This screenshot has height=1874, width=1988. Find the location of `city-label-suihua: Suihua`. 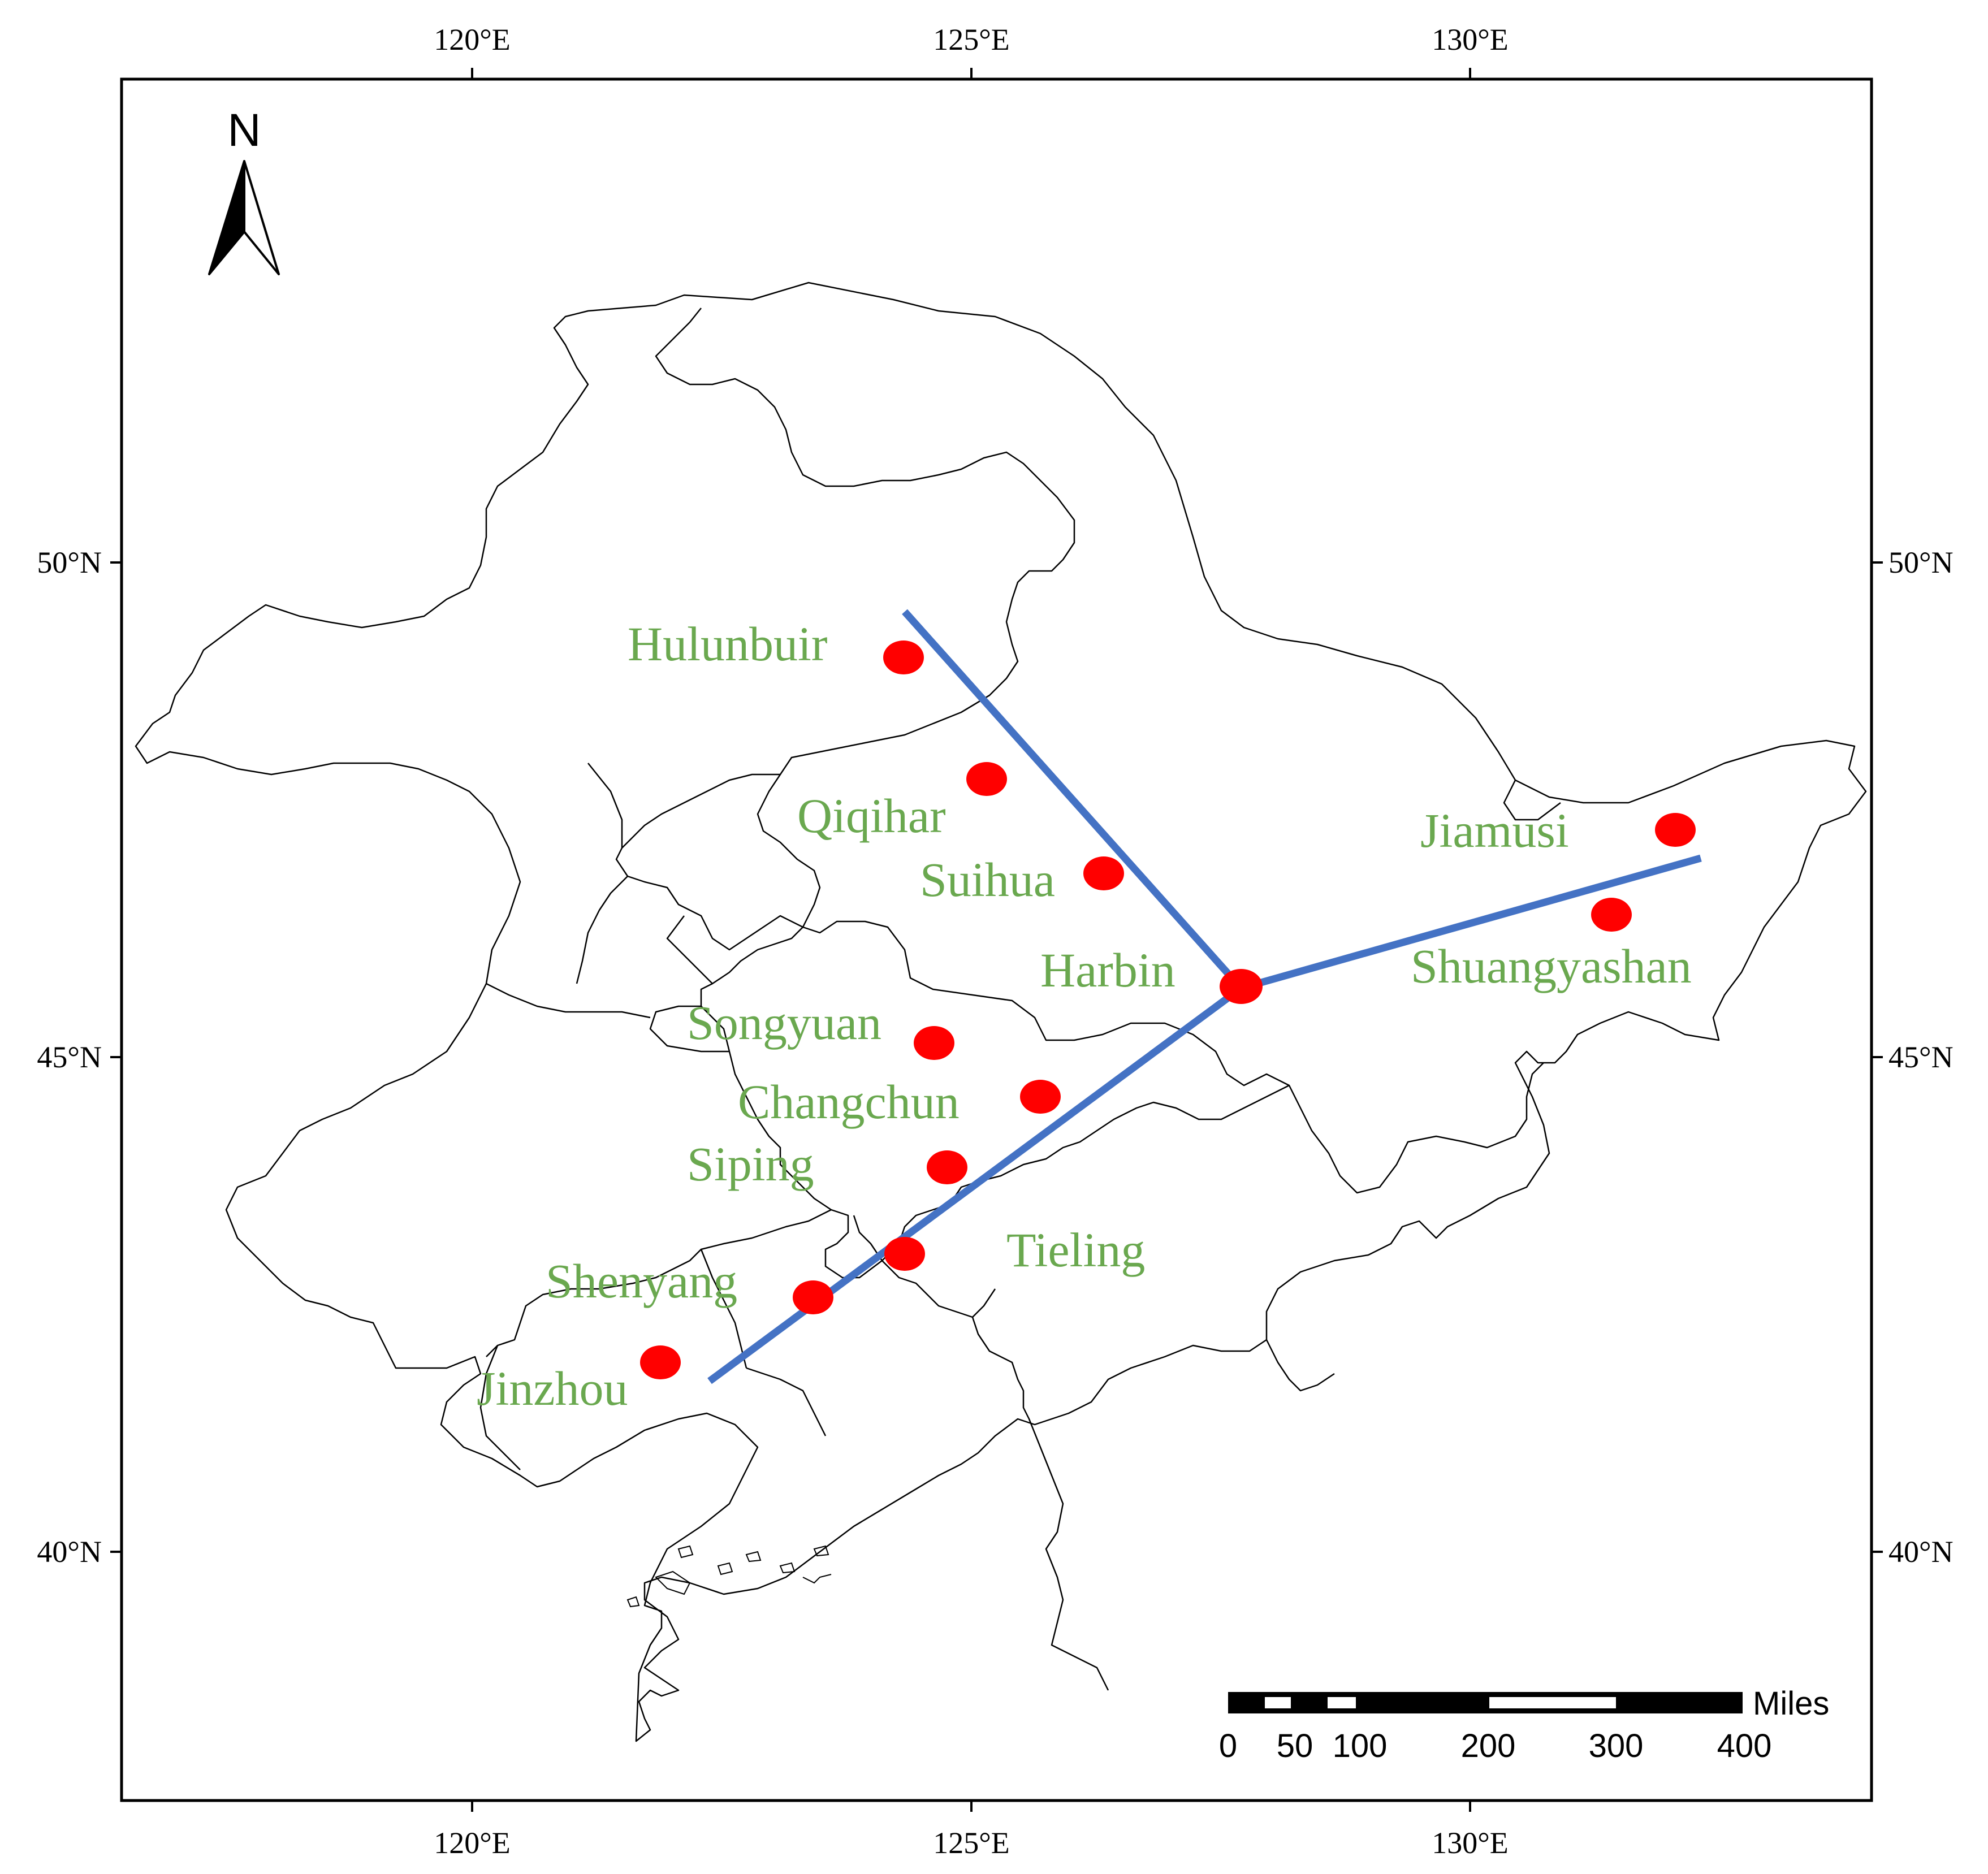

city-label-suihua: Suihua is located at coordinates (987, 879).